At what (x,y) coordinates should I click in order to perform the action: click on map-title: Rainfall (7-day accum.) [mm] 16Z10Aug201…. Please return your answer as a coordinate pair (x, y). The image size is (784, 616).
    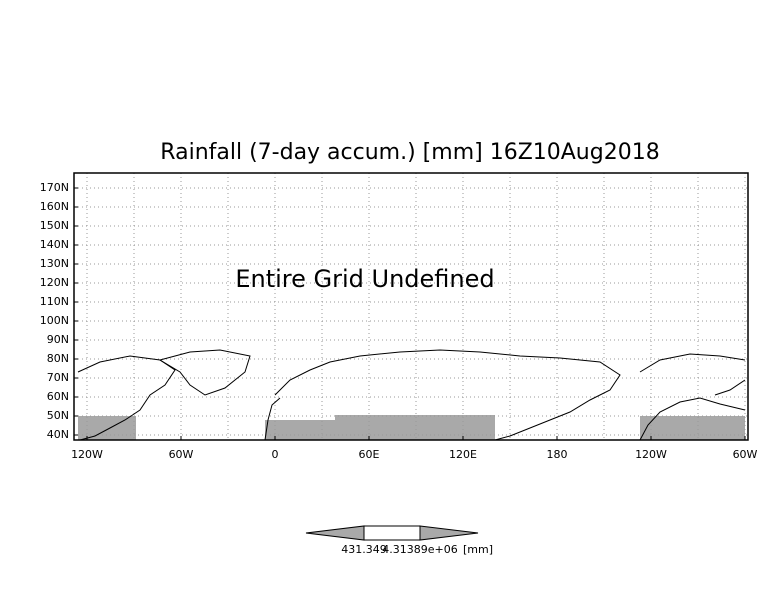
    Looking at the image, I should click on (409, 152).